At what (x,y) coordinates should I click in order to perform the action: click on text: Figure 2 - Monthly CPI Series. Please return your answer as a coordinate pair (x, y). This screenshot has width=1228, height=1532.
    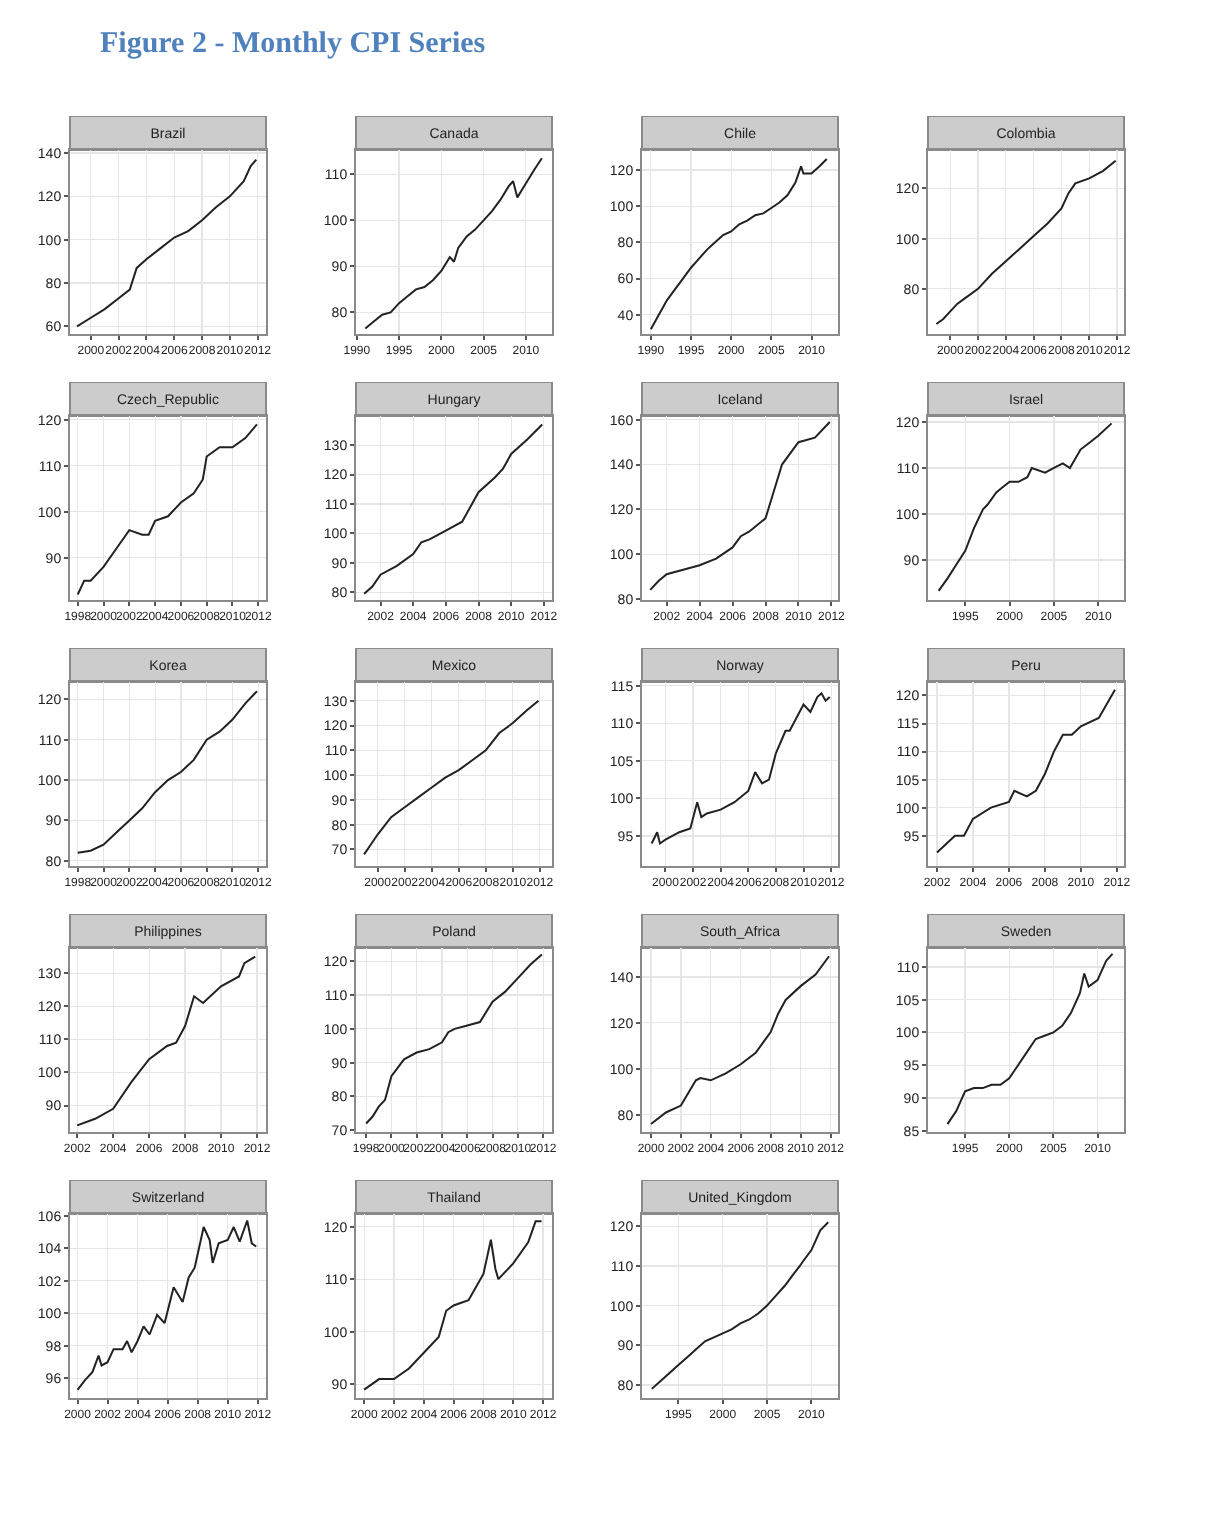
    Looking at the image, I should click on (293, 45).